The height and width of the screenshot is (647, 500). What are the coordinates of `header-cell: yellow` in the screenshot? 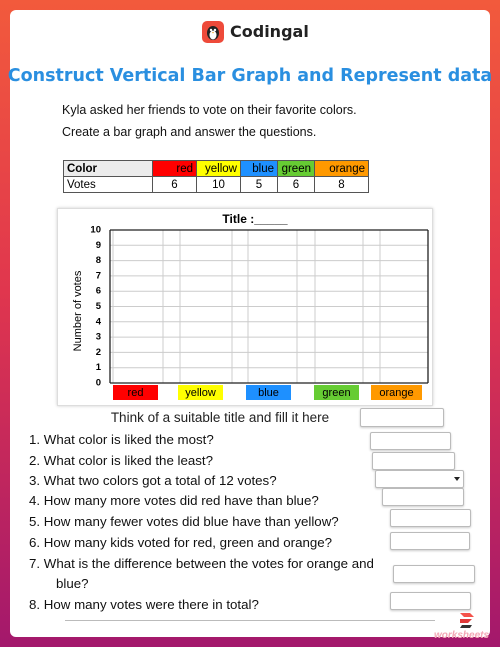 It's located at (218, 168).